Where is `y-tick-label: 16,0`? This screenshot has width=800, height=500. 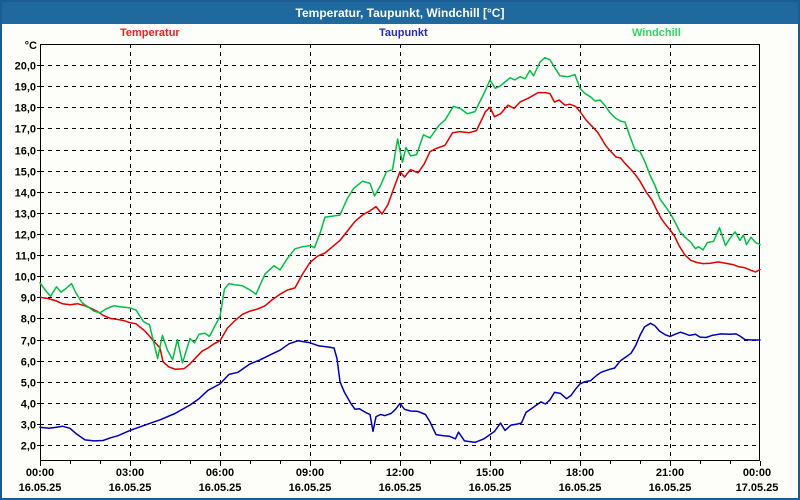 y-tick-label: 16,0 is located at coordinates (25, 152).